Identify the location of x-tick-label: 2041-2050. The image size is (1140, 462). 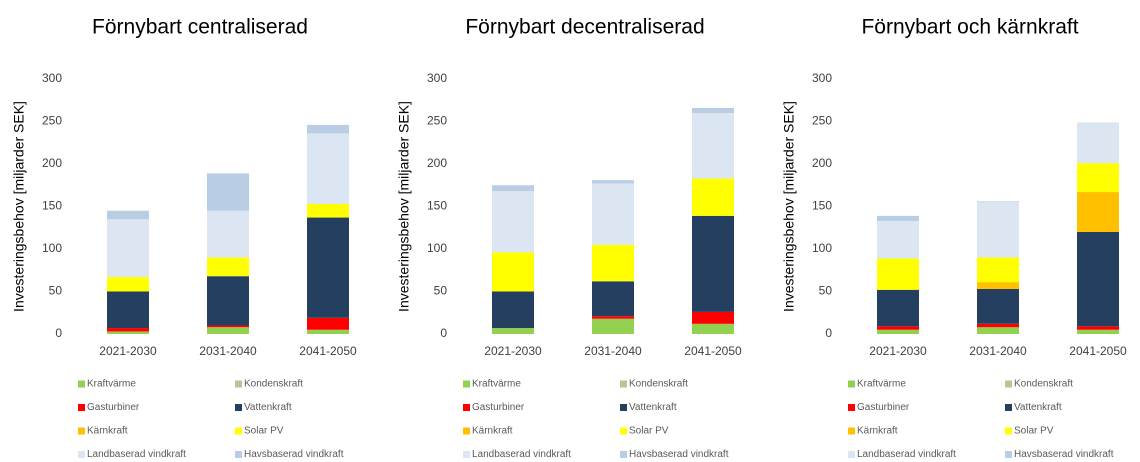
(713, 351).